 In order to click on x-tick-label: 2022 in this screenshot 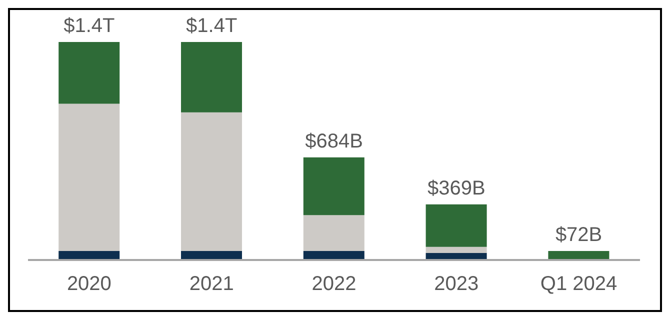, I will do `click(334, 284)`.